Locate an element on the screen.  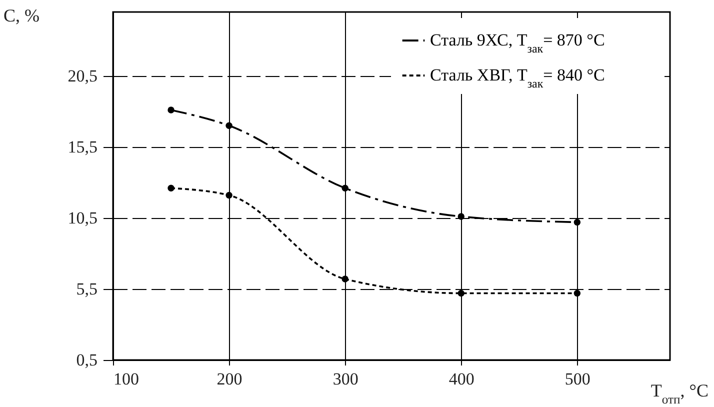
y-axis-title: C, % is located at coordinates (22, 16).